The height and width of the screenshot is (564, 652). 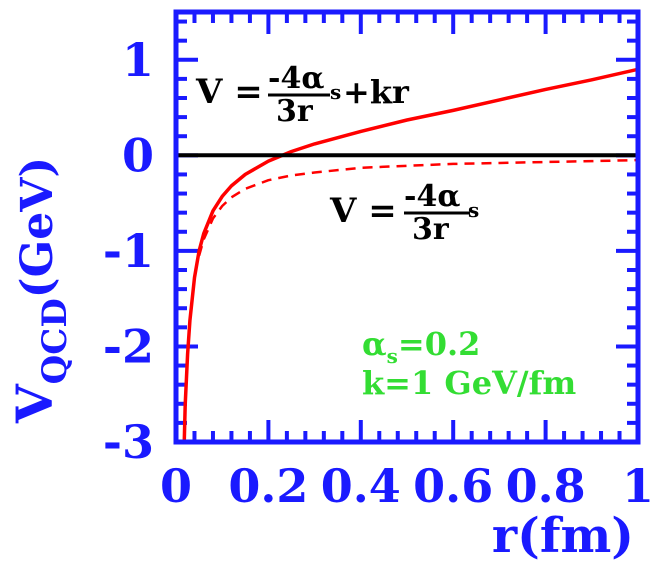 I want to click on y-axis-title: VQCD(GeV), so click(x=40, y=290).